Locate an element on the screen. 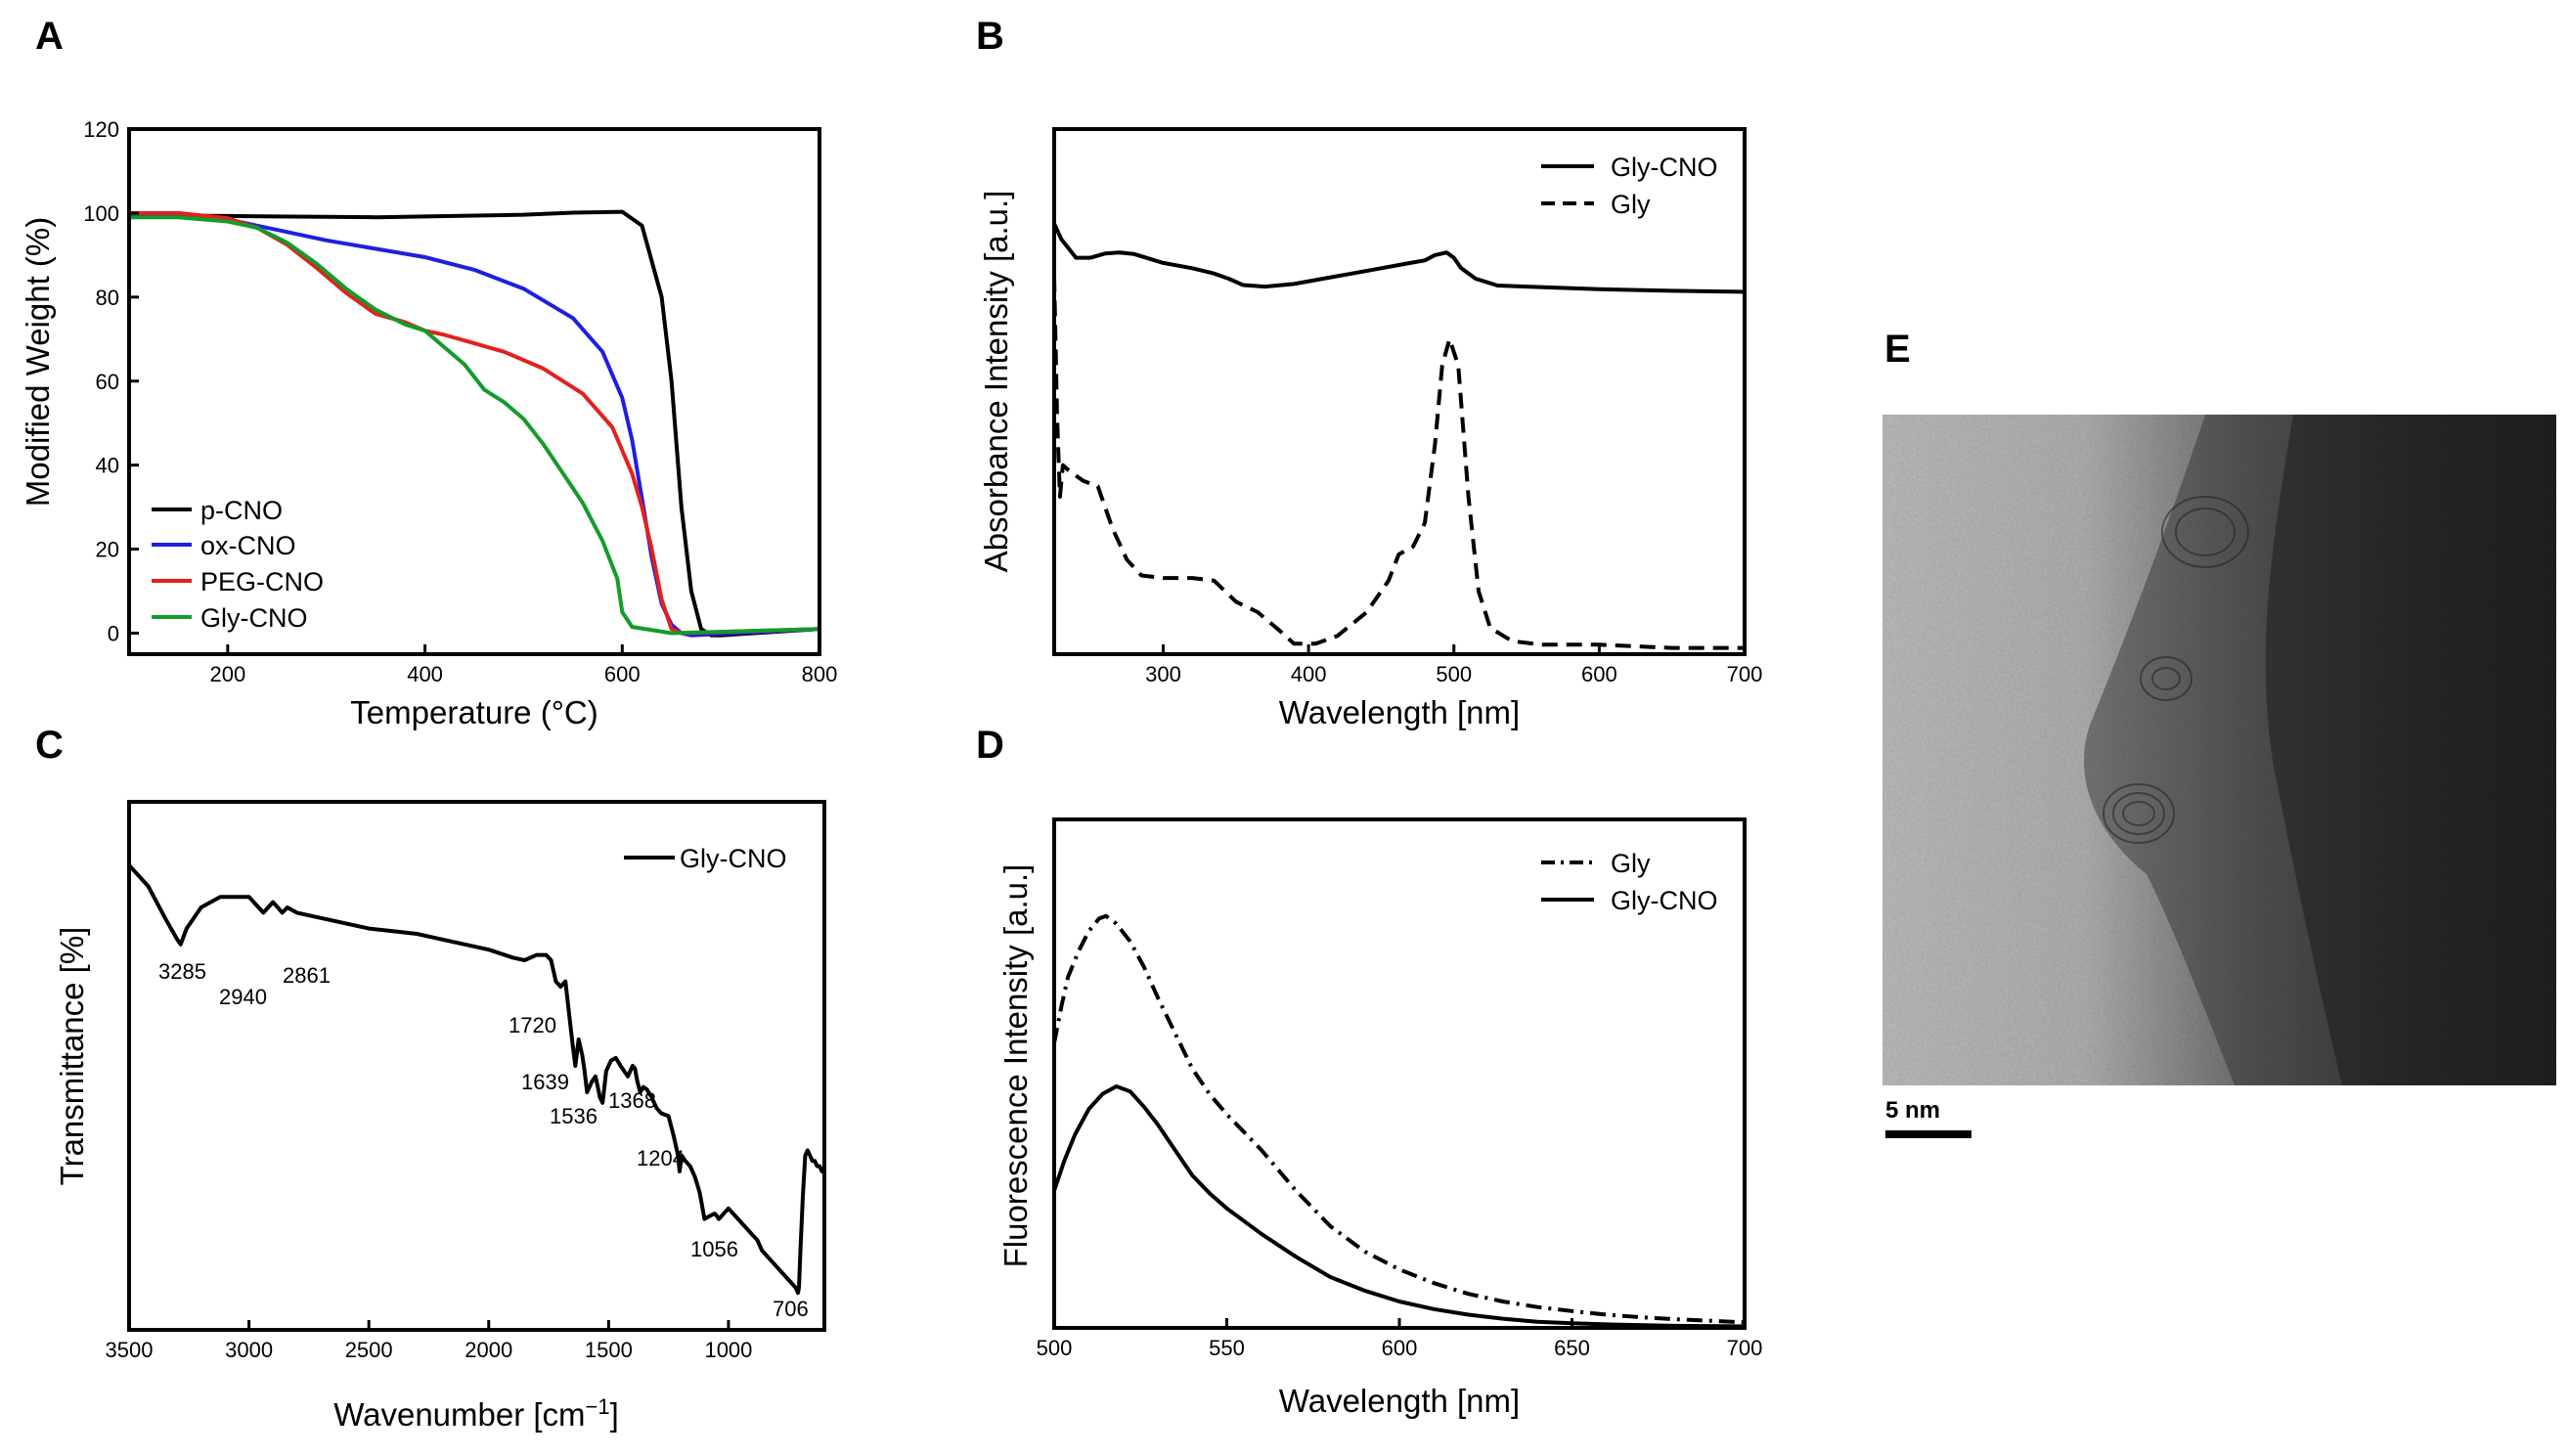 Image resolution: width=2568 pixels, height=1456 pixels. chart-b-legend: Gly-CNO Gly is located at coordinates (1629, 186).